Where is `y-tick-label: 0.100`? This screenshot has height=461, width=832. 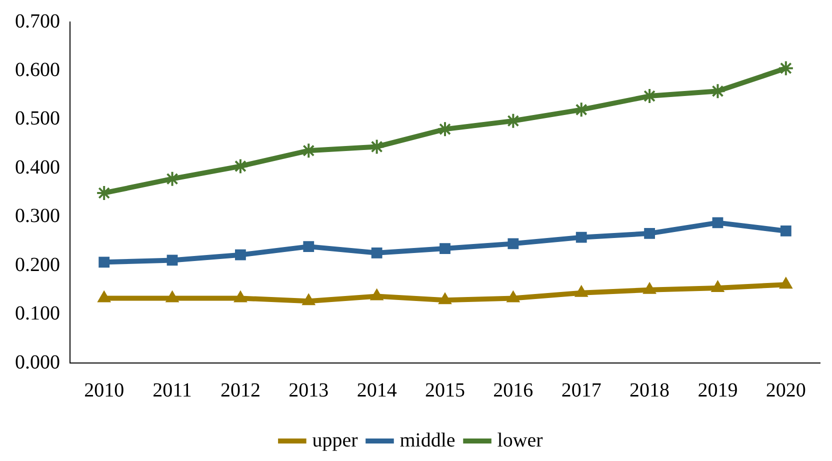 y-tick-label: 0.100 is located at coordinates (37, 313).